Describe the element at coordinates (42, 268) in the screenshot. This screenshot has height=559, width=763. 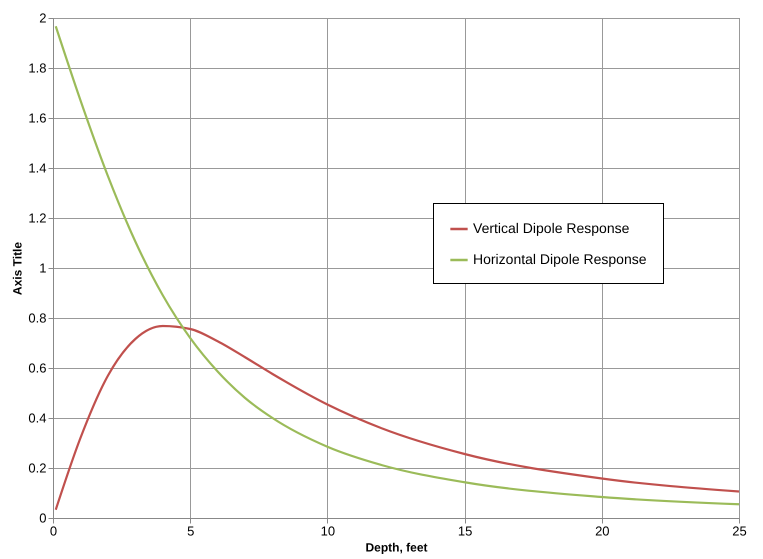
I see `y-tick-label: 1` at that location.